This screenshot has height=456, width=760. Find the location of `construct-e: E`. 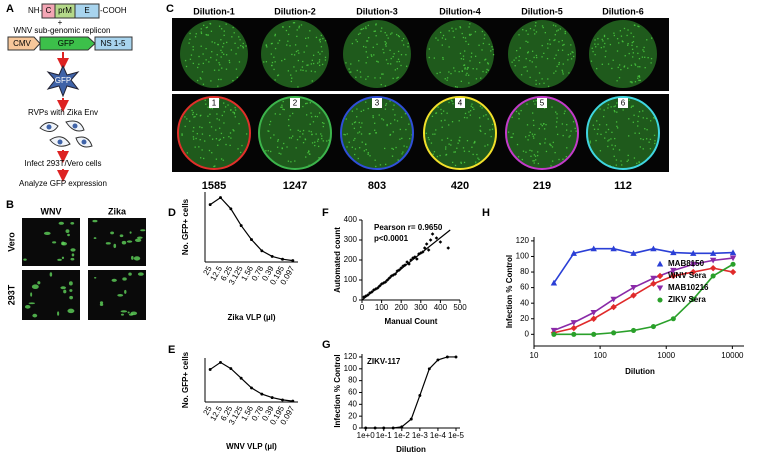

construct-e: E is located at coordinates (86, 10).